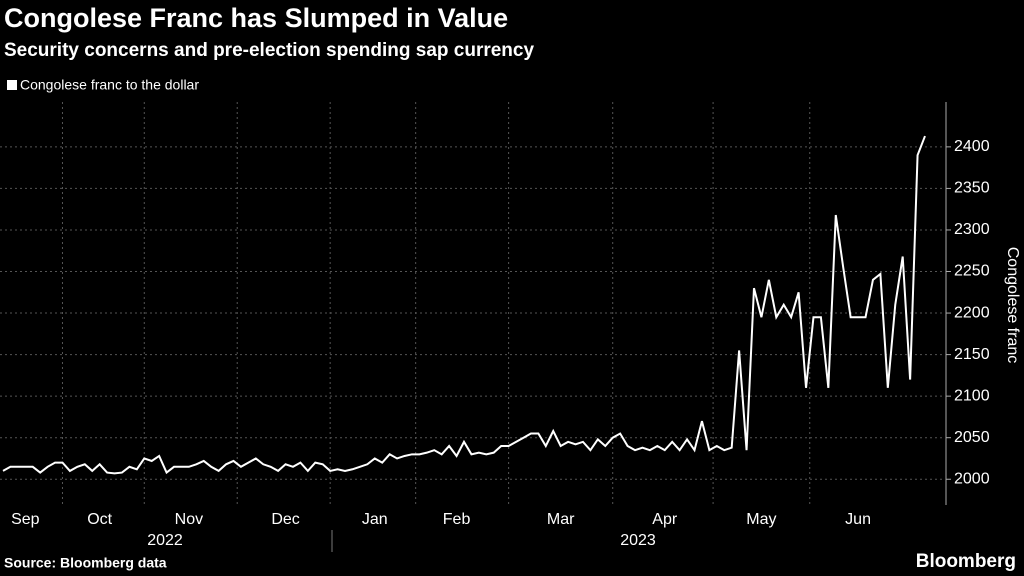  Describe the element at coordinates (12, 85) in the screenshot. I see `legend-swatch` at that location.